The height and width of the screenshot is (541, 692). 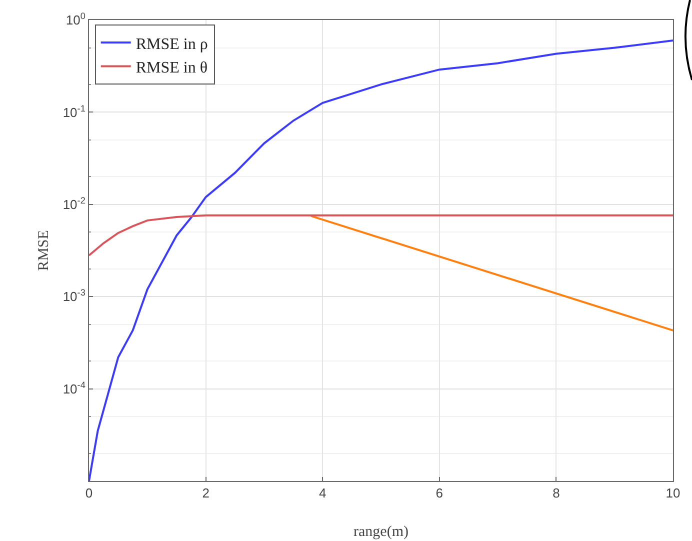 What do you see at coordinates (76, 19) in the screenshot?
I see `y-tick-label: 10$^{0}$` at bounding box center [76, 19].